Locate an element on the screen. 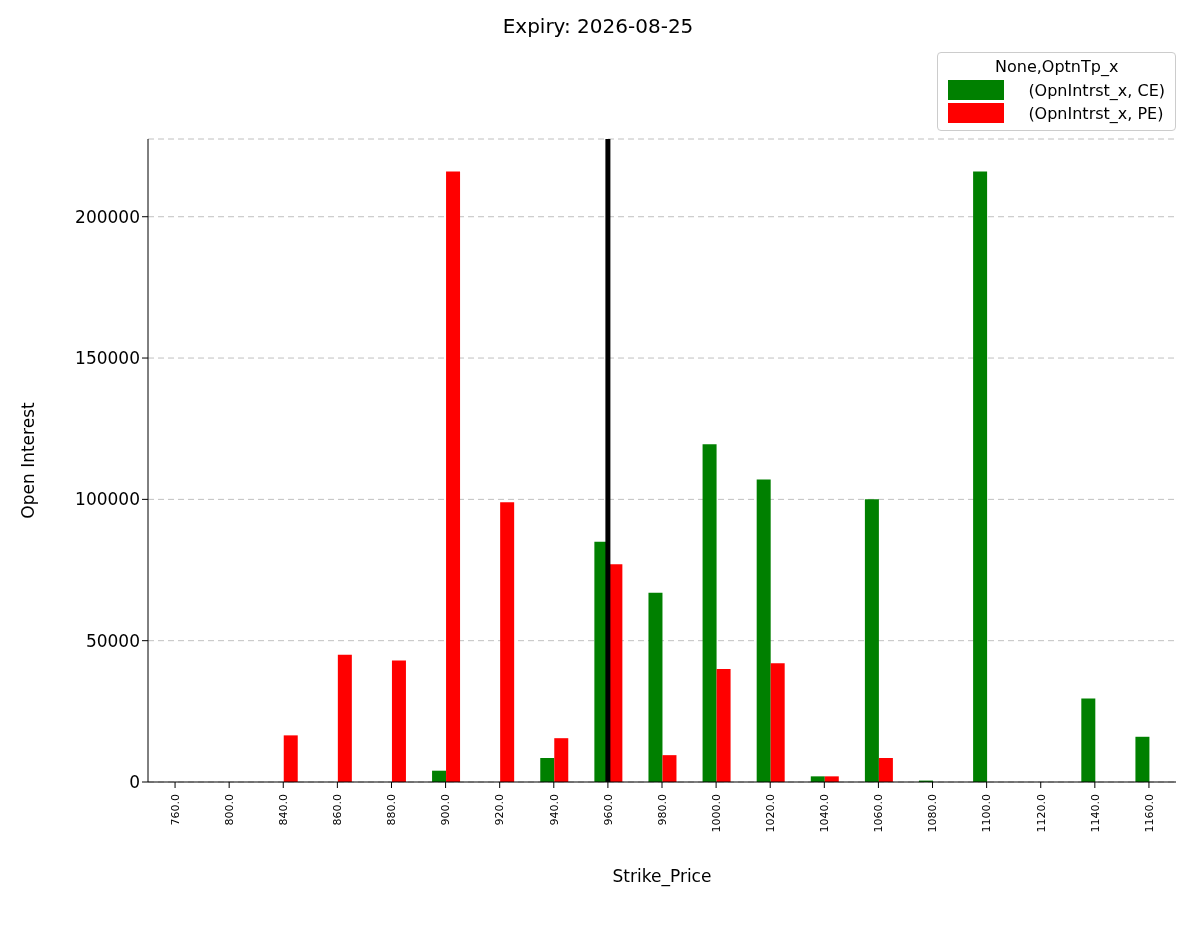 This screenshot has height=939, width=1196. x-tick-label: 880.0 is located at coordinates (392, 810).